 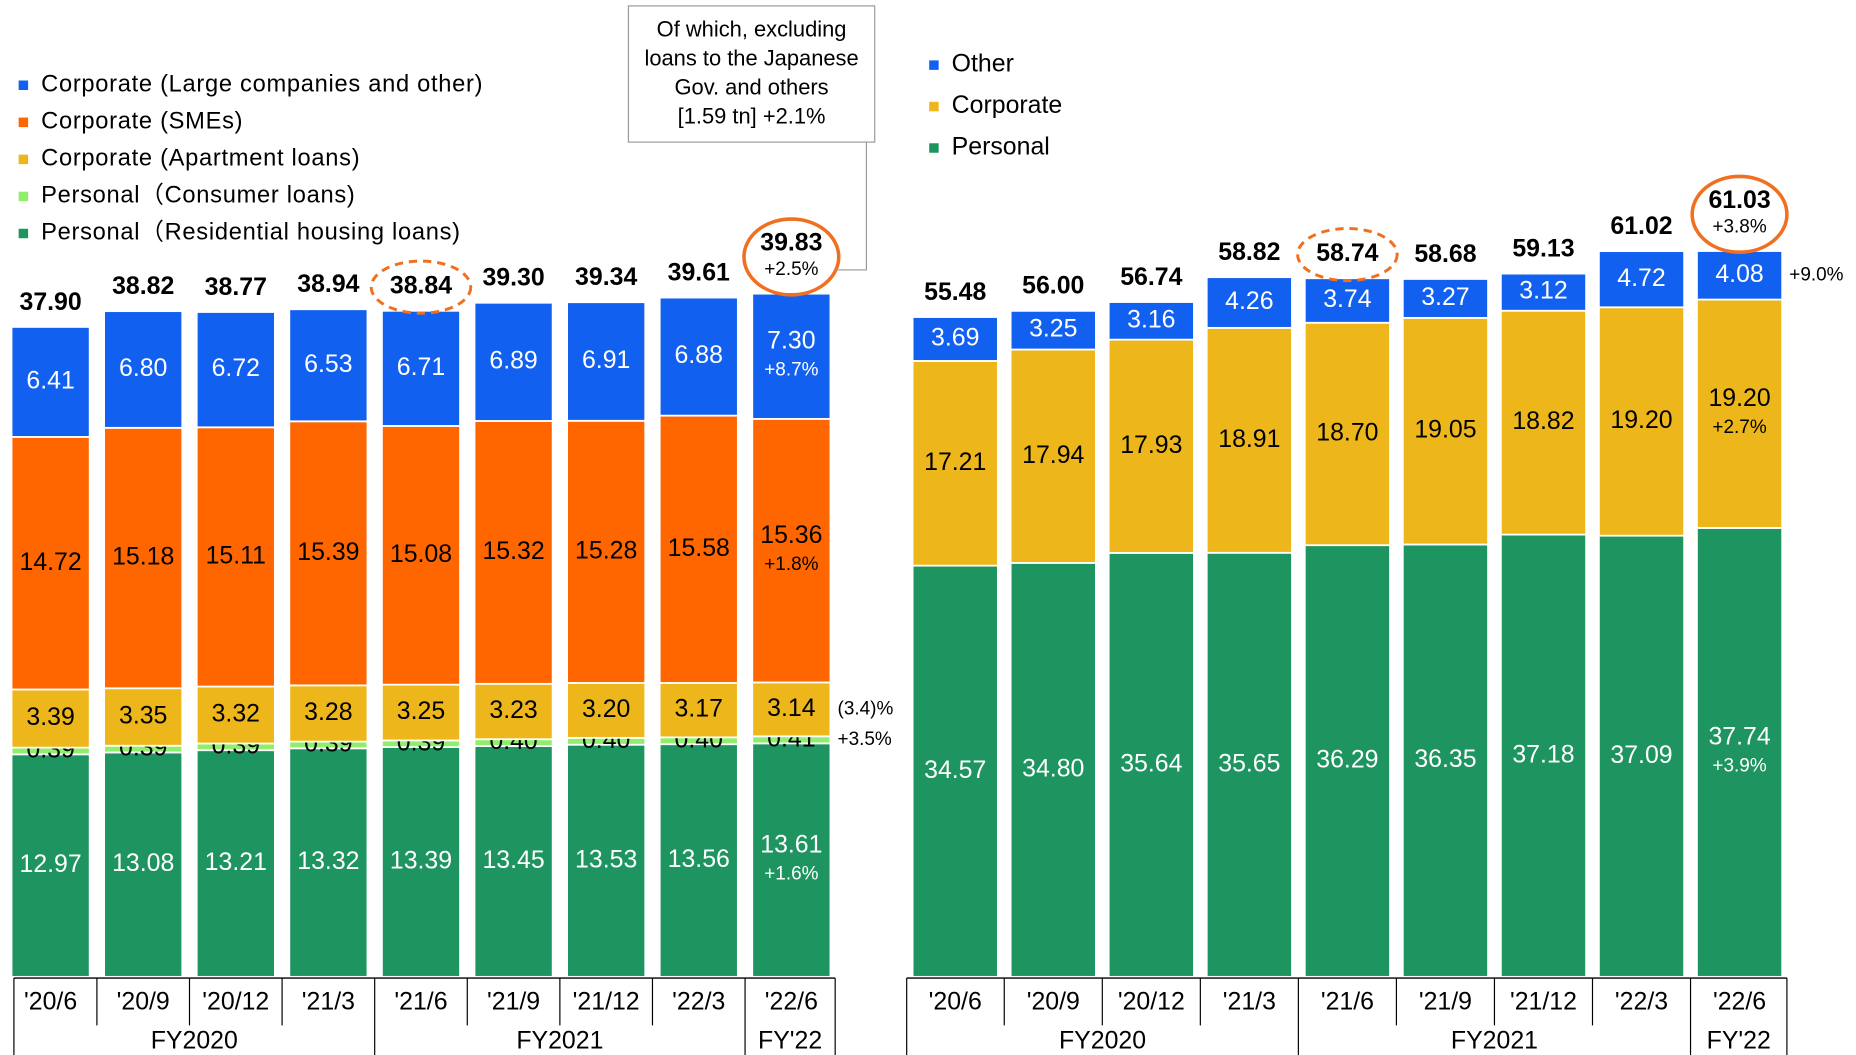 I want to click on total-label: 39.83, so click(x=791, y=242).